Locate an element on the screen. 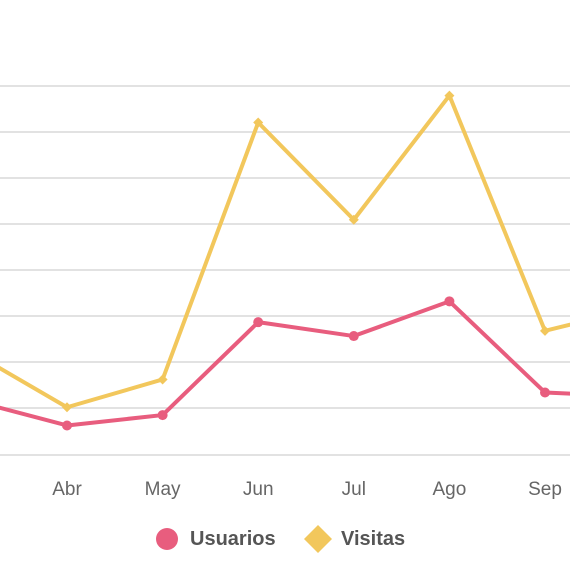  x-tick-label: Abr is located at coordinates (67, 489).